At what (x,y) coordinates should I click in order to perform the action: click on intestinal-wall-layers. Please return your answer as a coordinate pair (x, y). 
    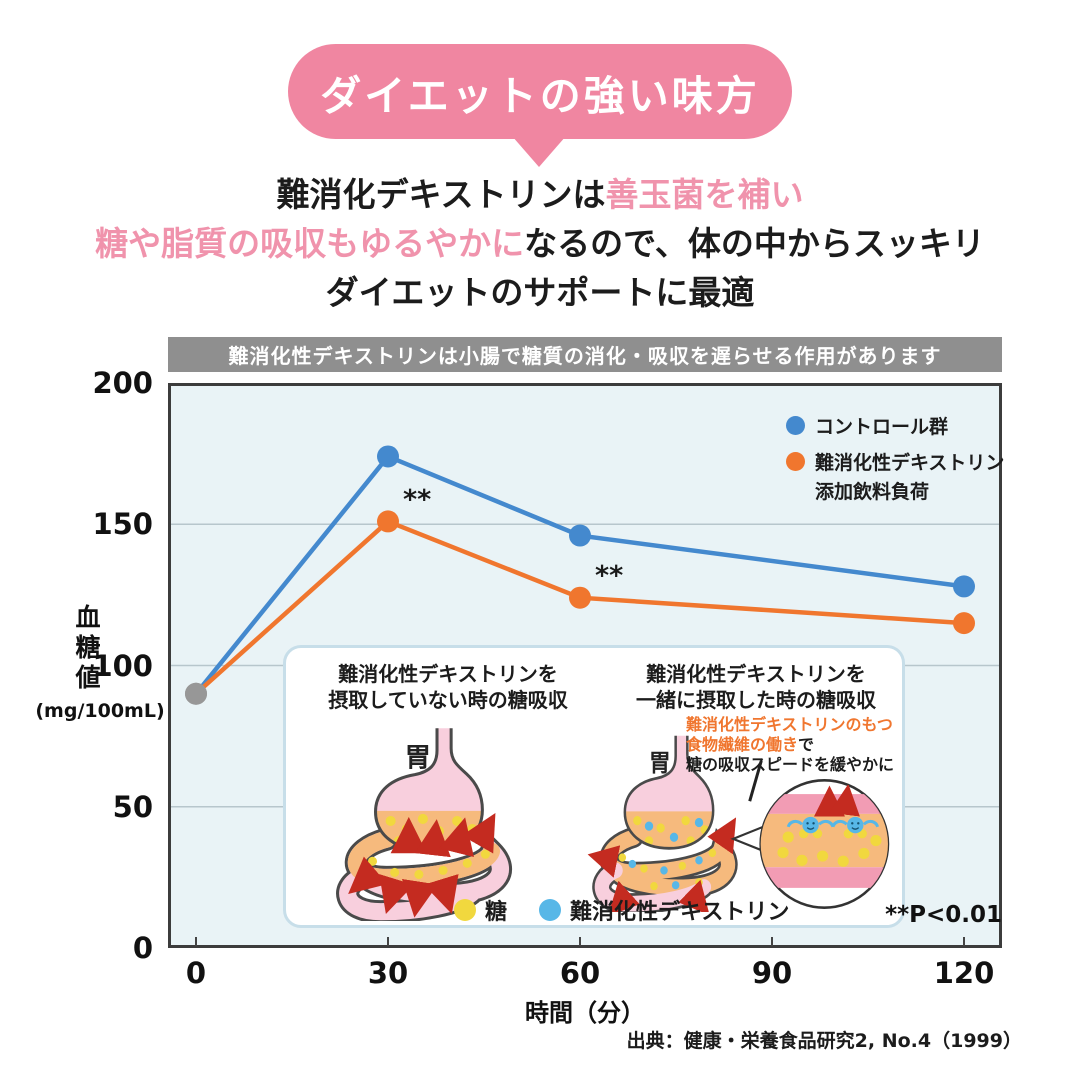
    Looking at the image, I should click on (824, 835).